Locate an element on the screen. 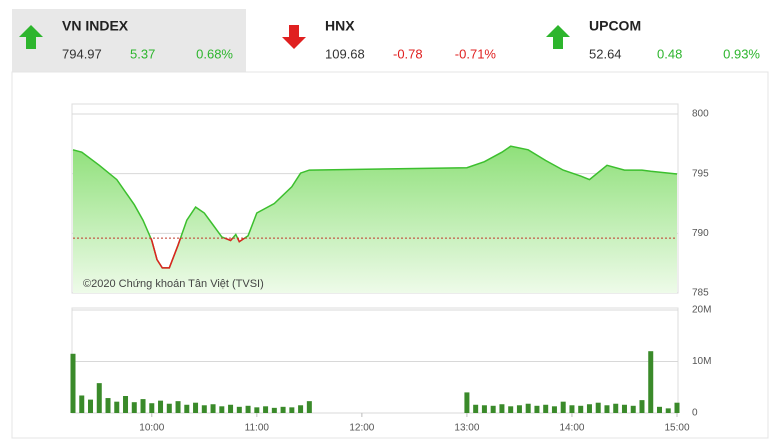  y-tick-label: 795 is located at coordinates (700, 173).